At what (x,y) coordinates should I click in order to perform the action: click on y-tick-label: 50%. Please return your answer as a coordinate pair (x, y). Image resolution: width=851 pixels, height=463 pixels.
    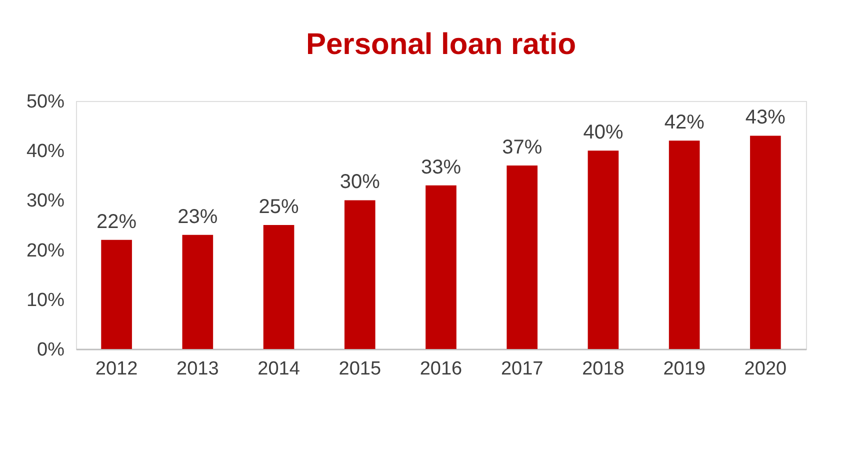
    Looking at the image, I should click on (45, 102).